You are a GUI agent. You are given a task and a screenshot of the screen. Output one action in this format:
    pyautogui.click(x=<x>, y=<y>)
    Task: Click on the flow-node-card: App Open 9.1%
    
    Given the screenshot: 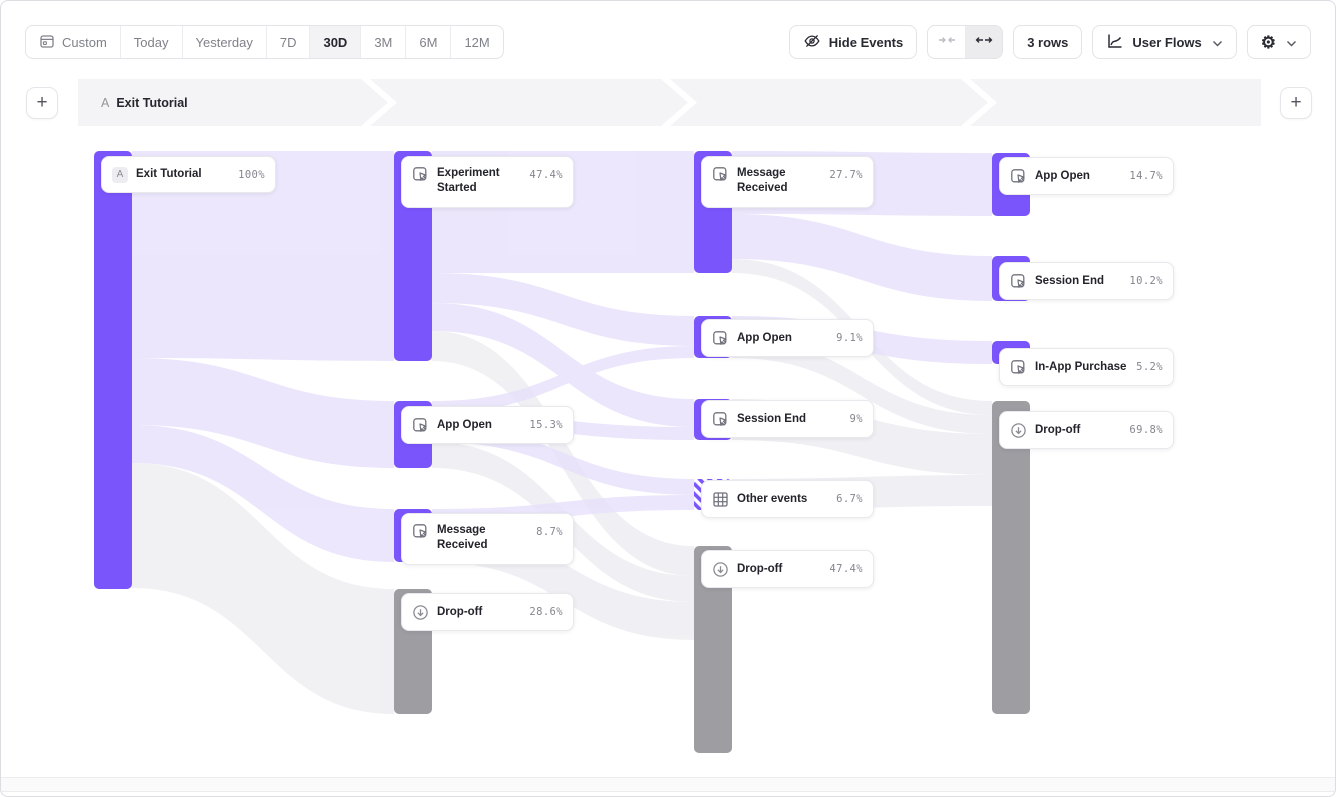 What is the action you would take?
    pyautogui.click(x=787, y=338)
    